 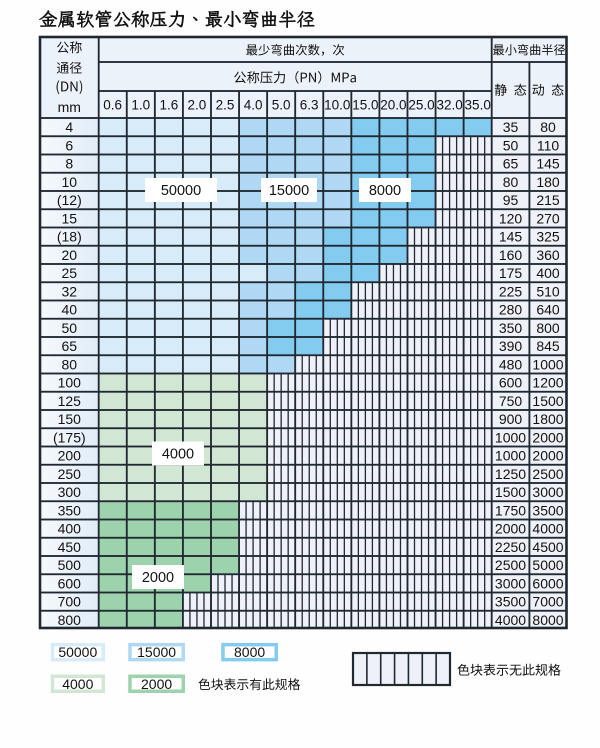 What do you see at coordinates (478, 105) in the screenshot?
I see `svg-text: 35.0` at bounding box center [478, 105].